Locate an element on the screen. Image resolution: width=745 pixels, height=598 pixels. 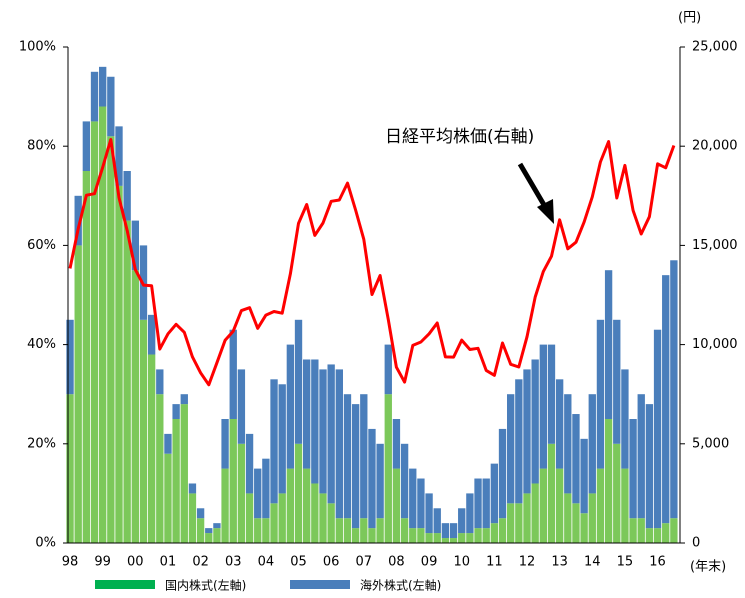
y-tick-label: 60% is located at coordinates (41, 245).